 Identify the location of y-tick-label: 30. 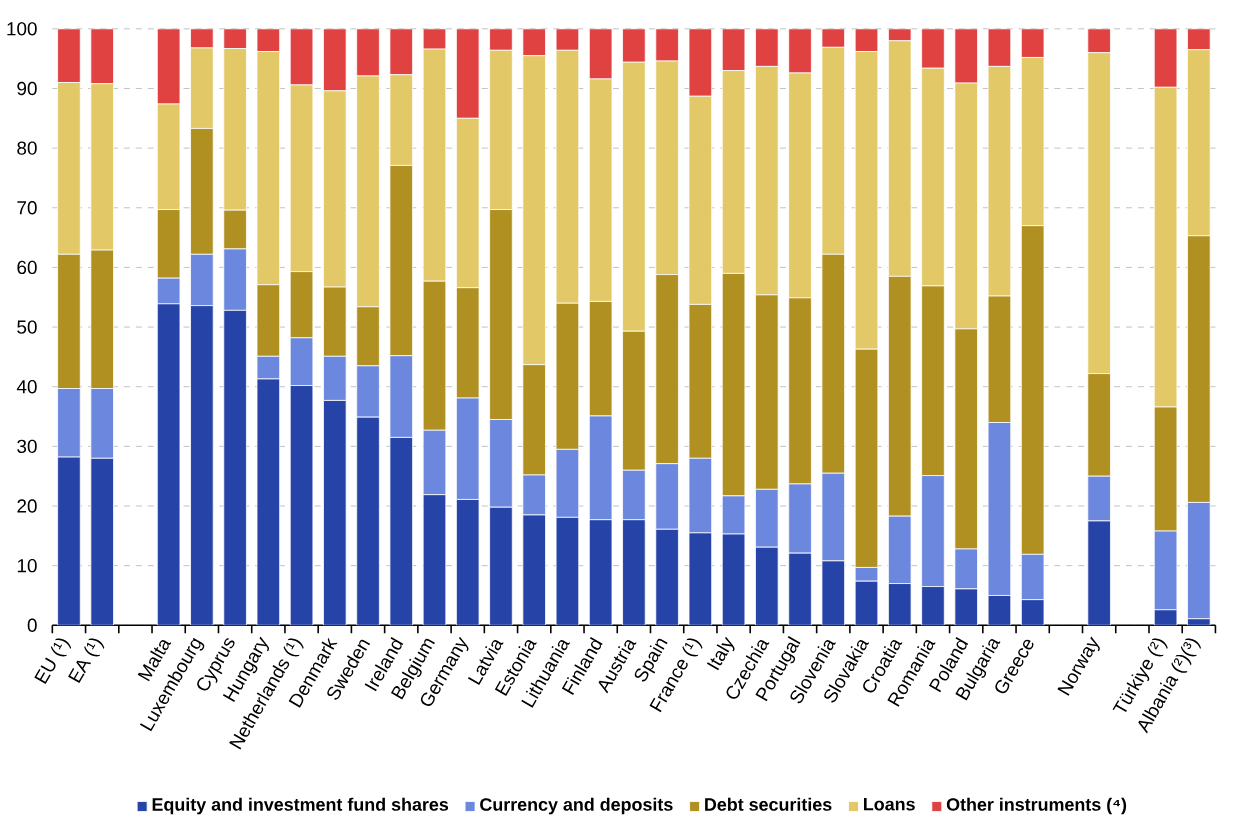
(27, 446).